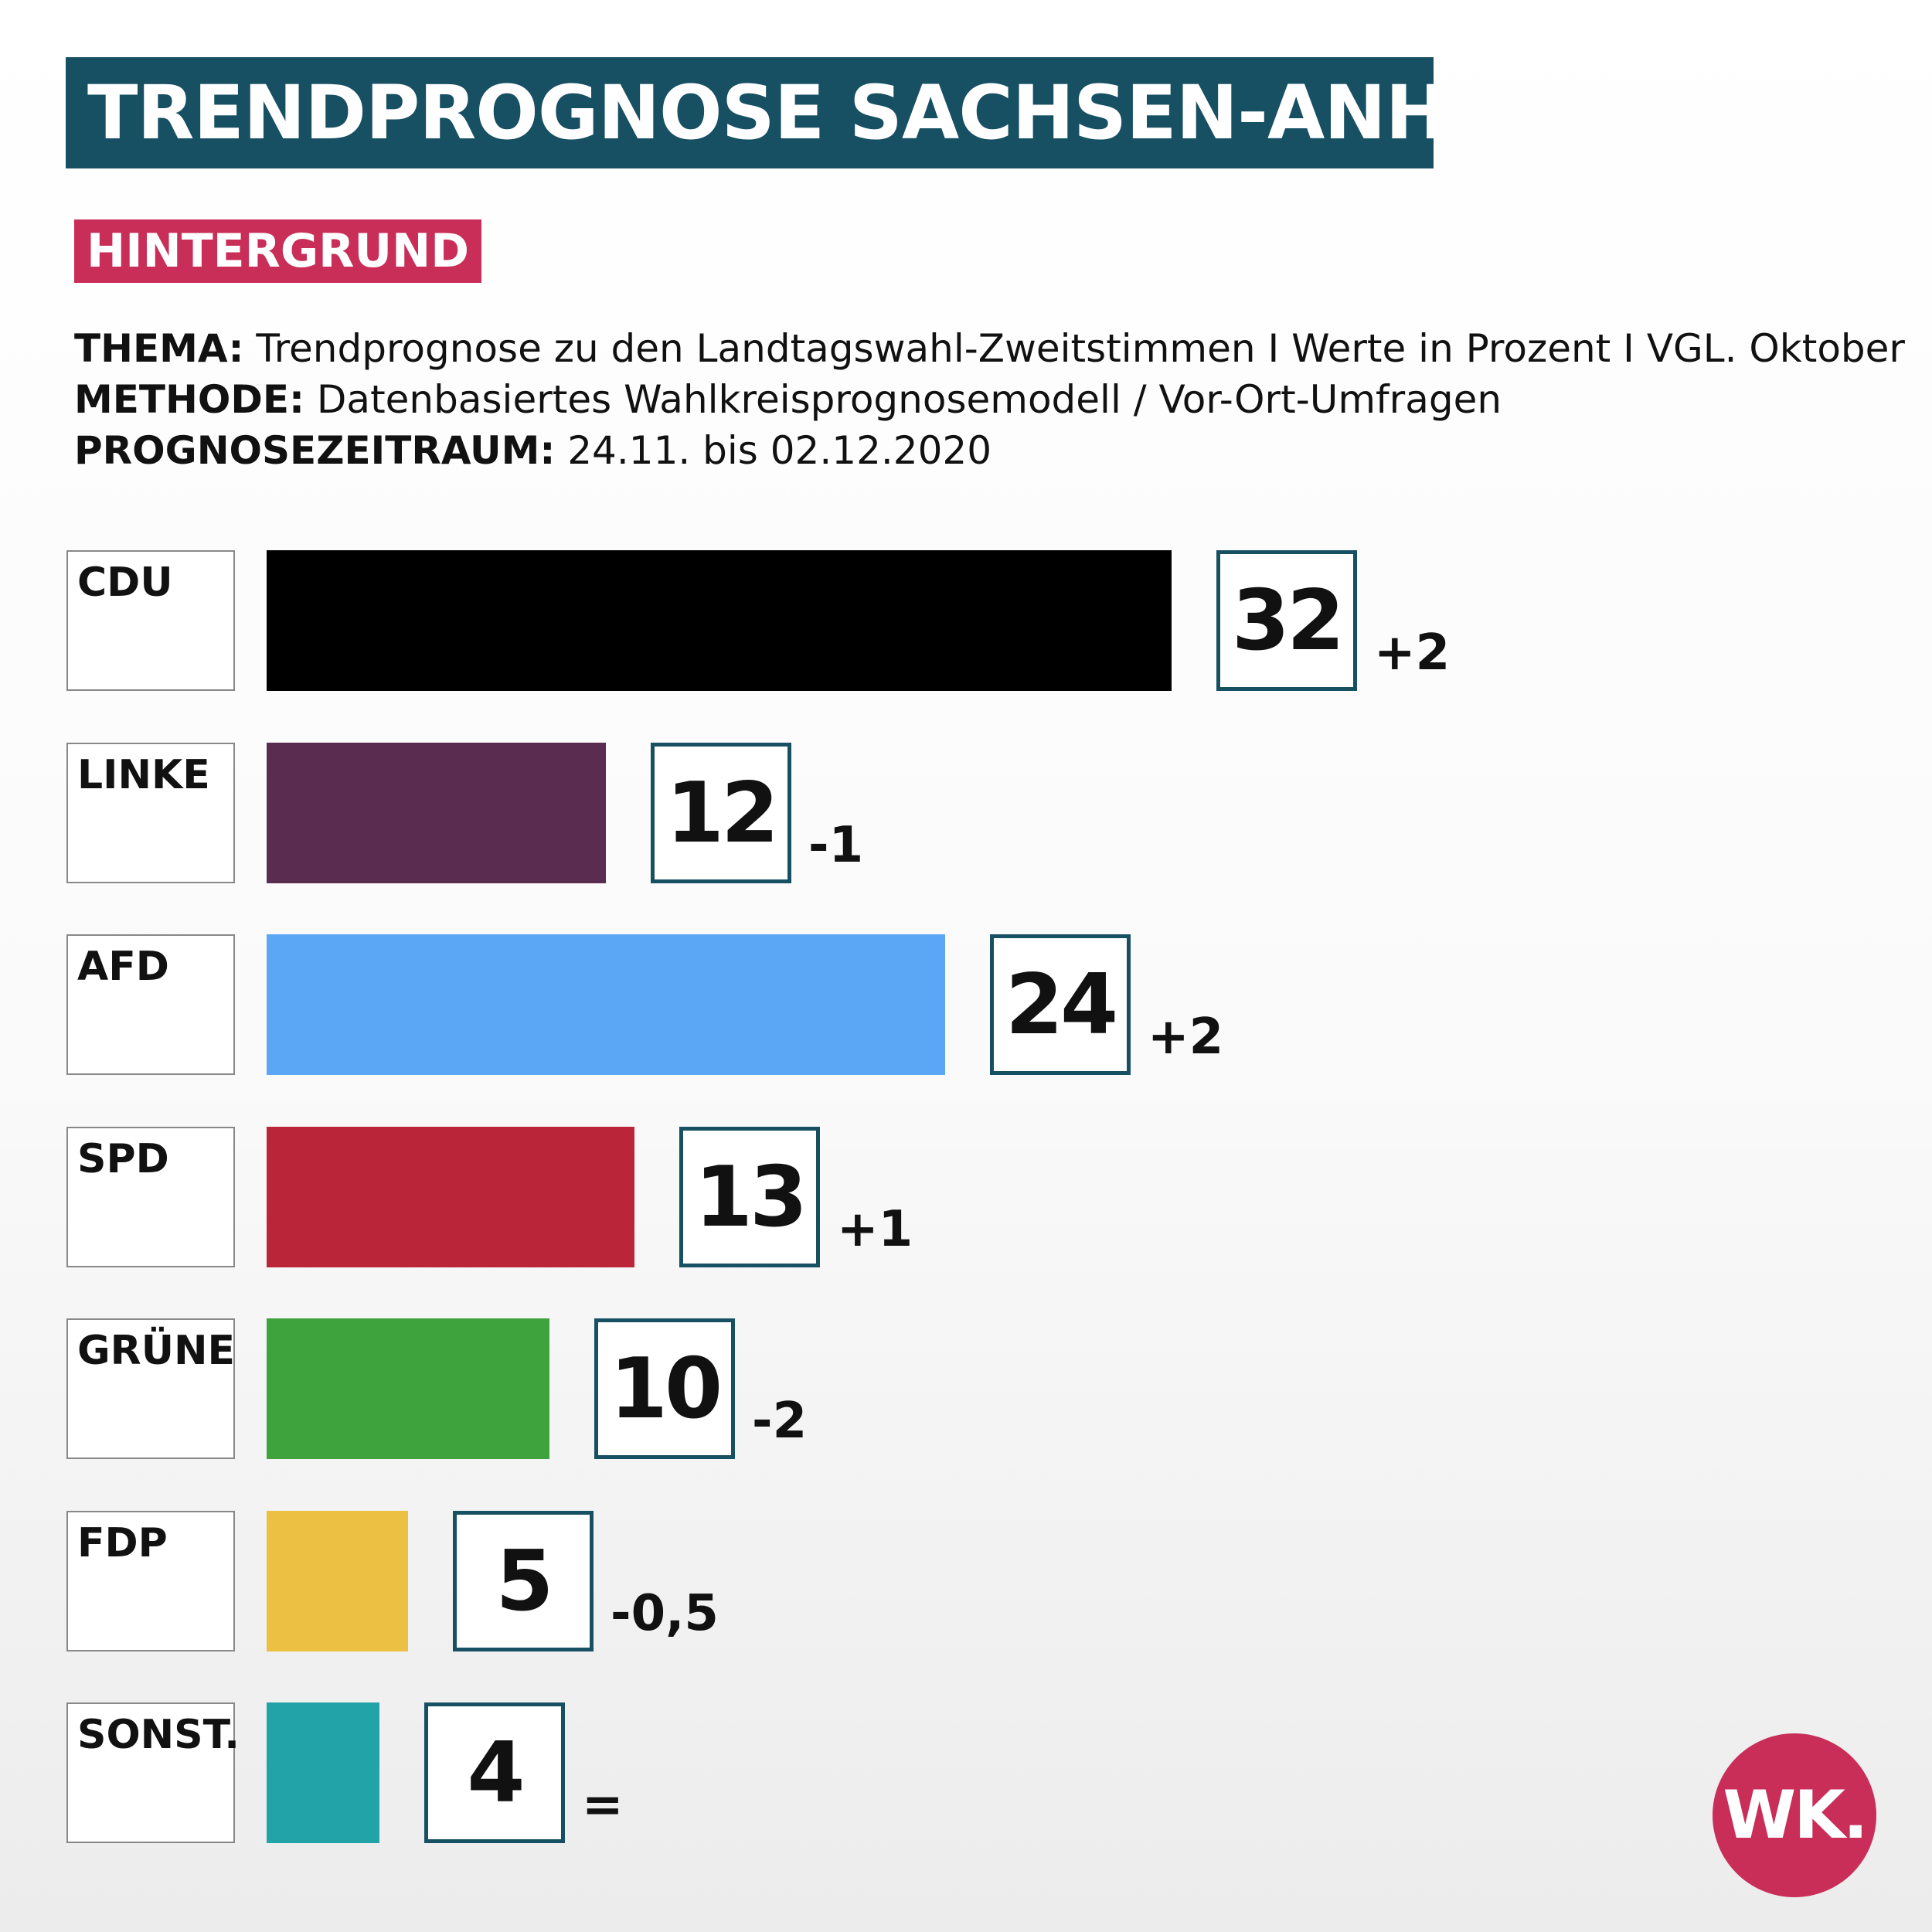  I want to click on party-label: CDU, so click(151, 620).